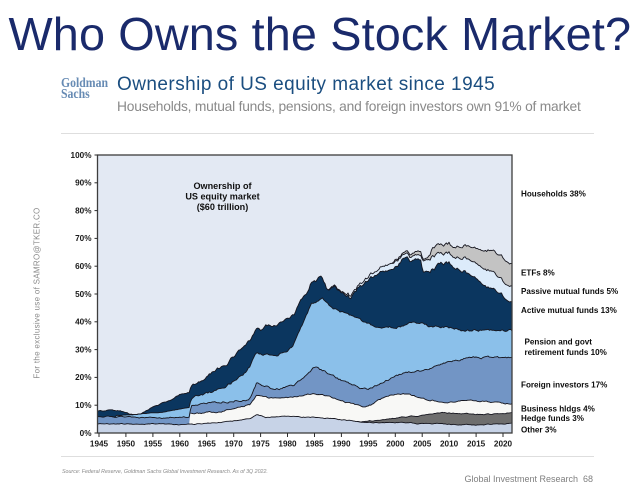 This screenshot has height=487, width=640. Describe the element at coordinates (83, 183) in the screenshot. I see `svg-text: 90%` at that location.